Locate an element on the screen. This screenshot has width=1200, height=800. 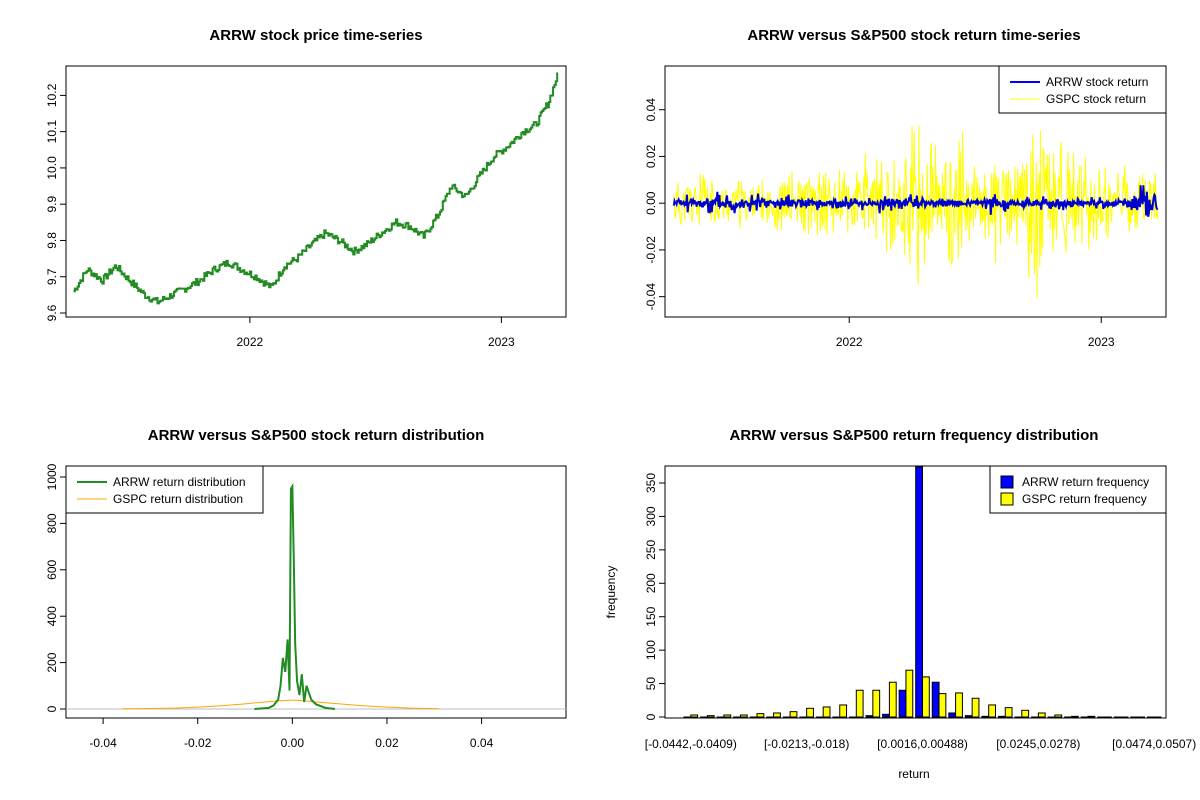
legend-label: GSPC return frequency is located at coordinates (1084, 499).